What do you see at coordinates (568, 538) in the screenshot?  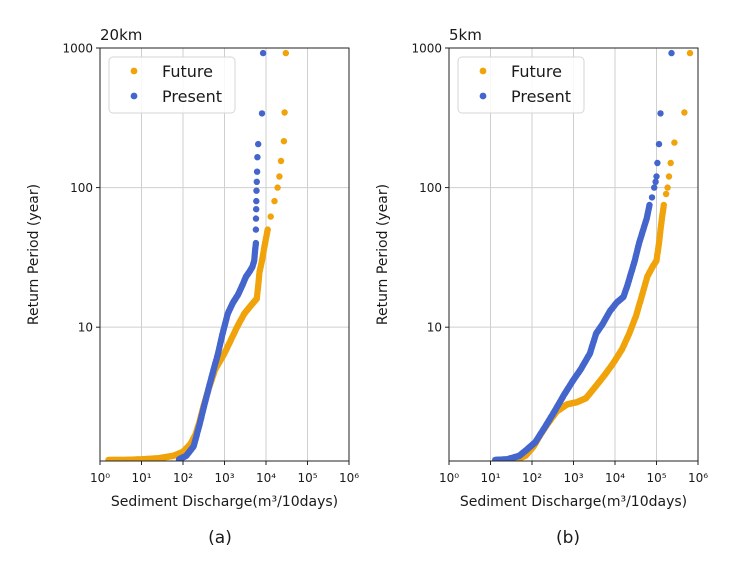 I see `panel-caption: (b)` at bounding box center [568, 538].